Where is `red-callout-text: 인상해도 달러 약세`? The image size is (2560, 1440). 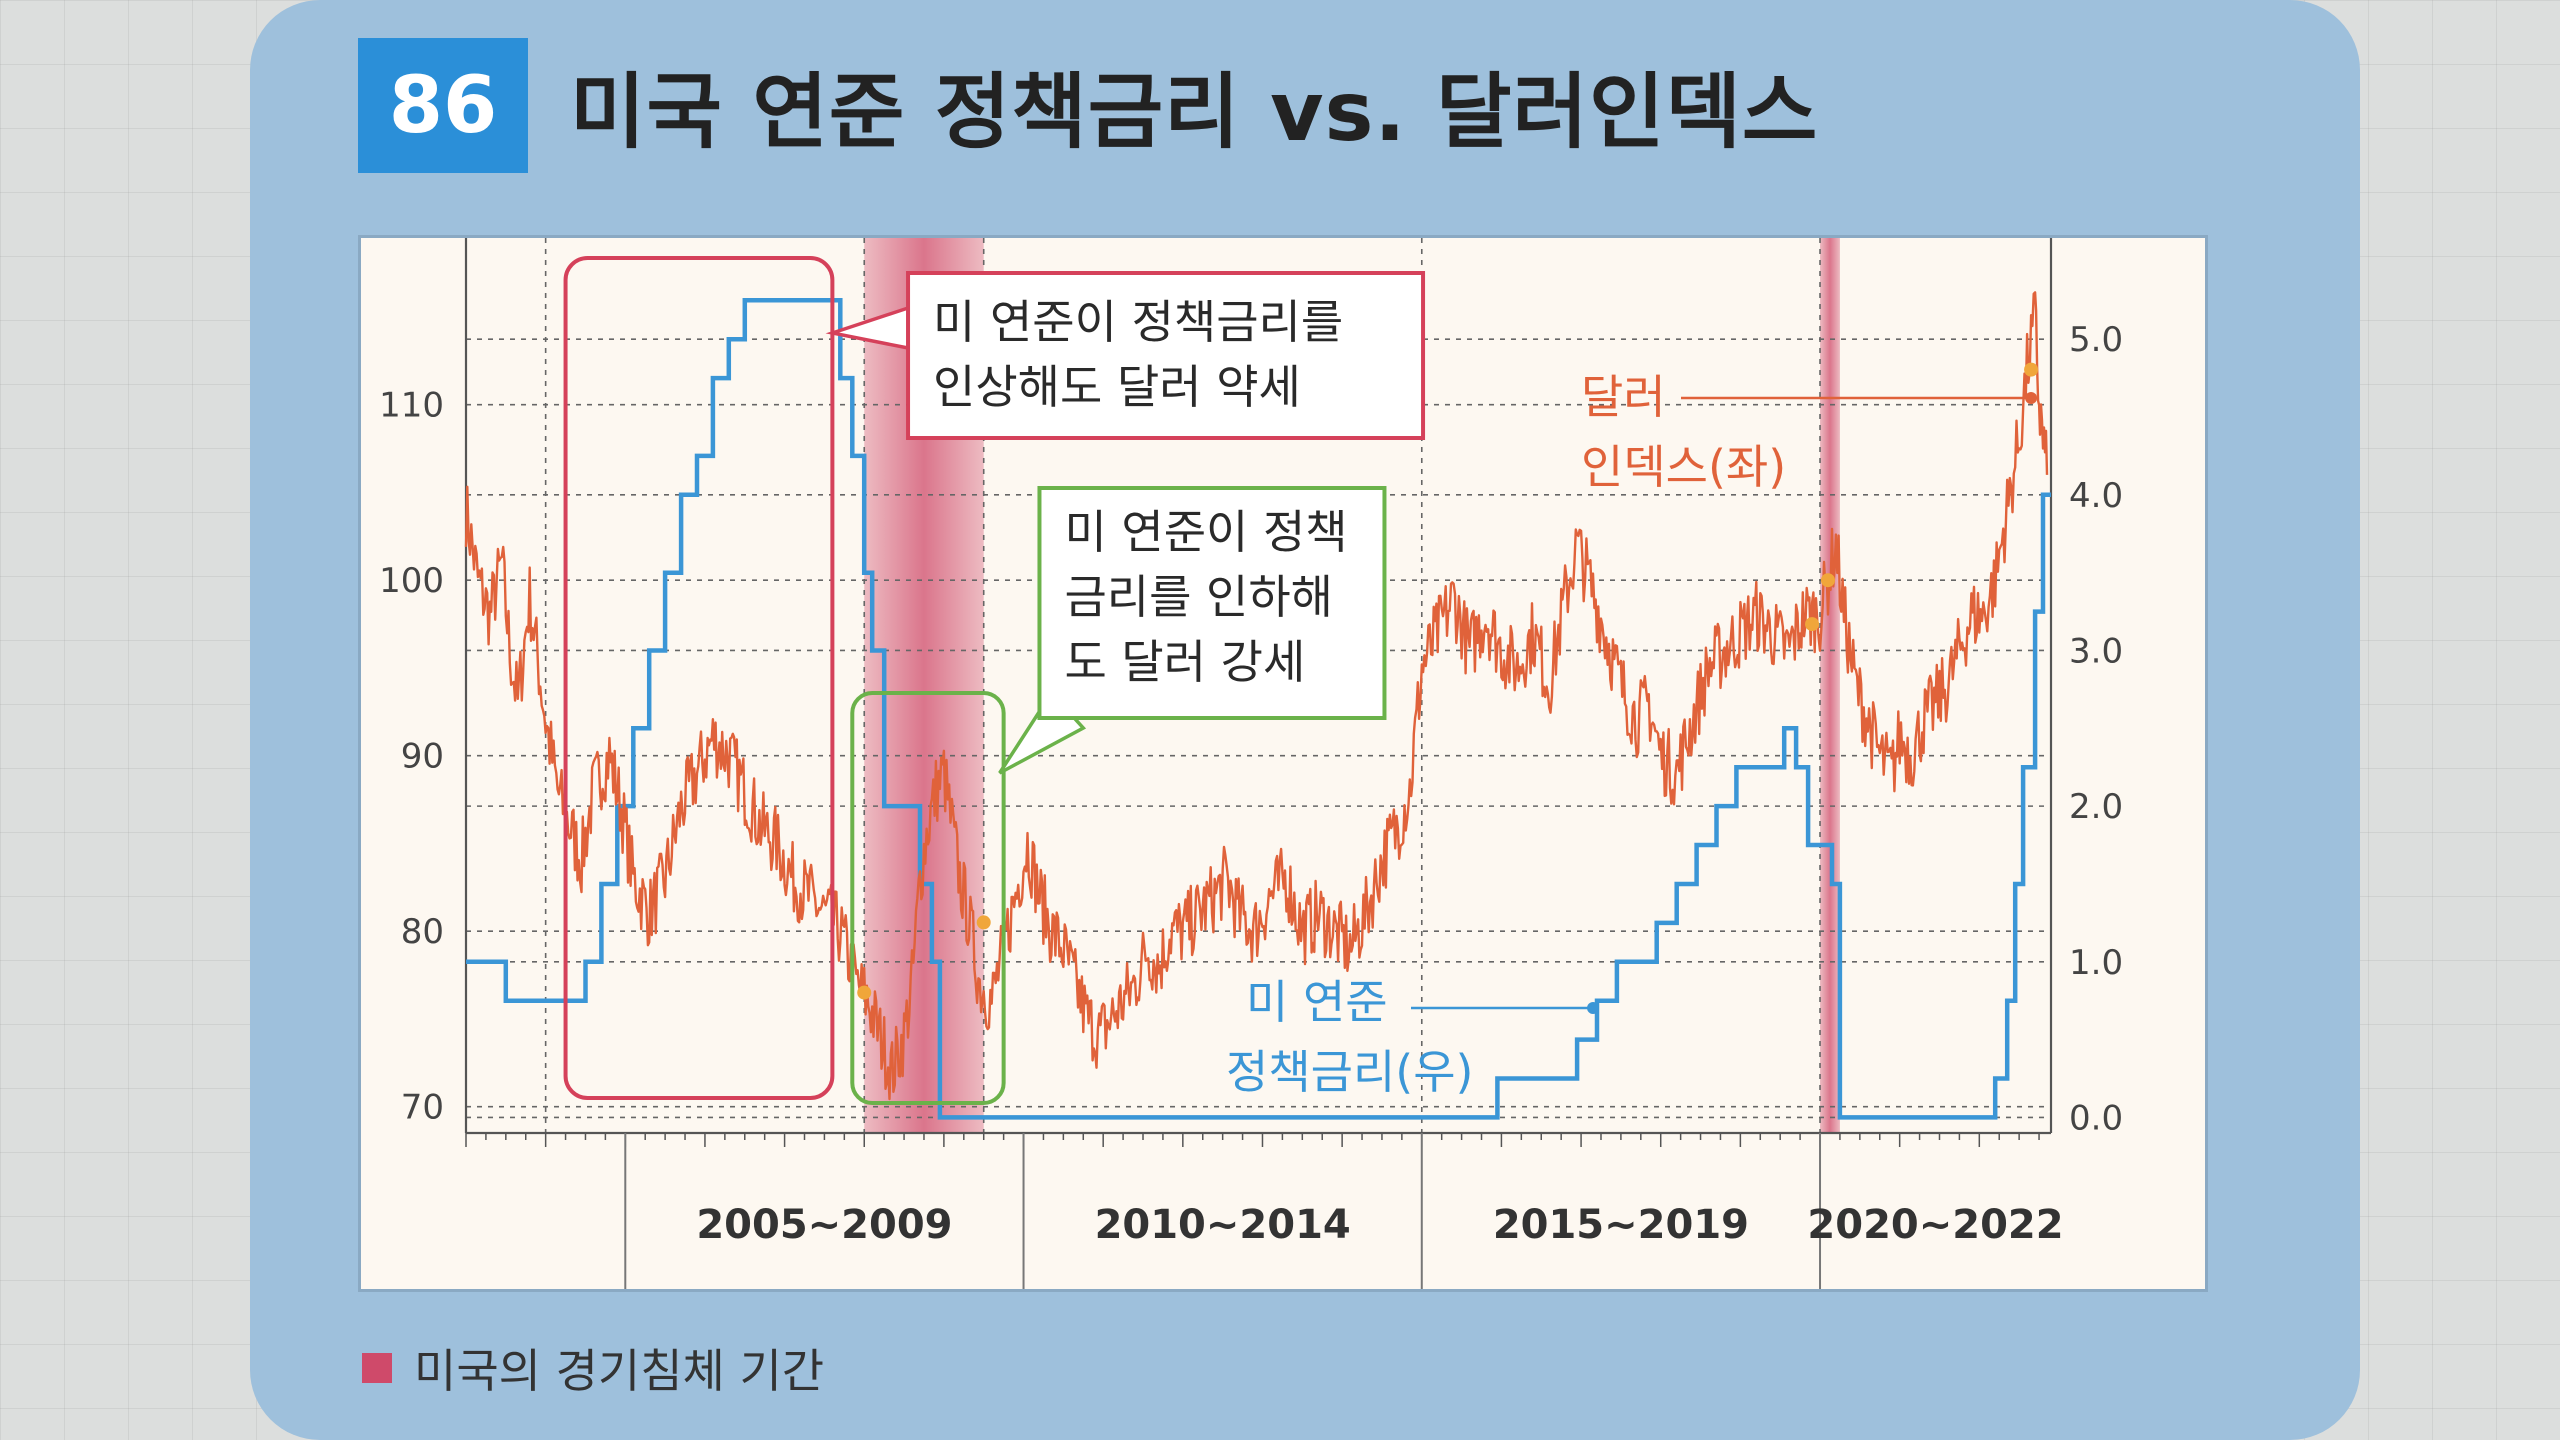 red-callout-text: 인상해도 달러 약세 is located at coordinates (1117, 387).